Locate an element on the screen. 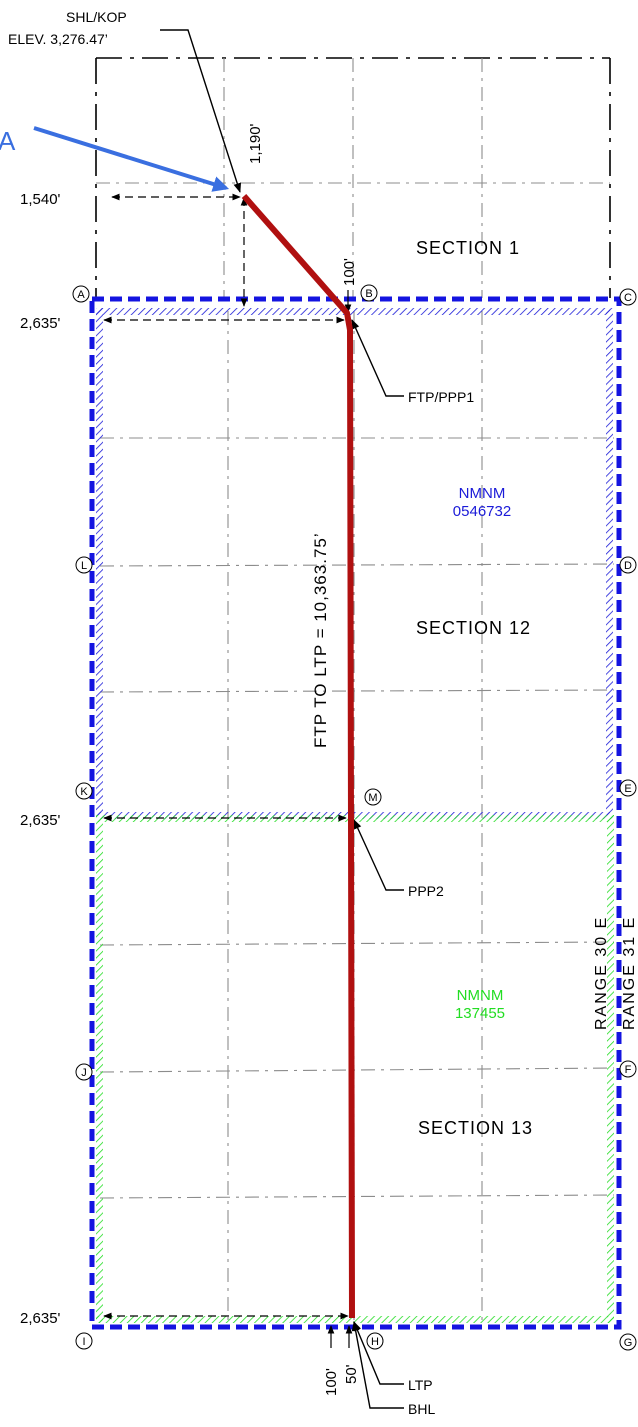 This screenshot has width=638, height=1427. lease-lower-line1: NMNM is located at coordinates (480, 995).